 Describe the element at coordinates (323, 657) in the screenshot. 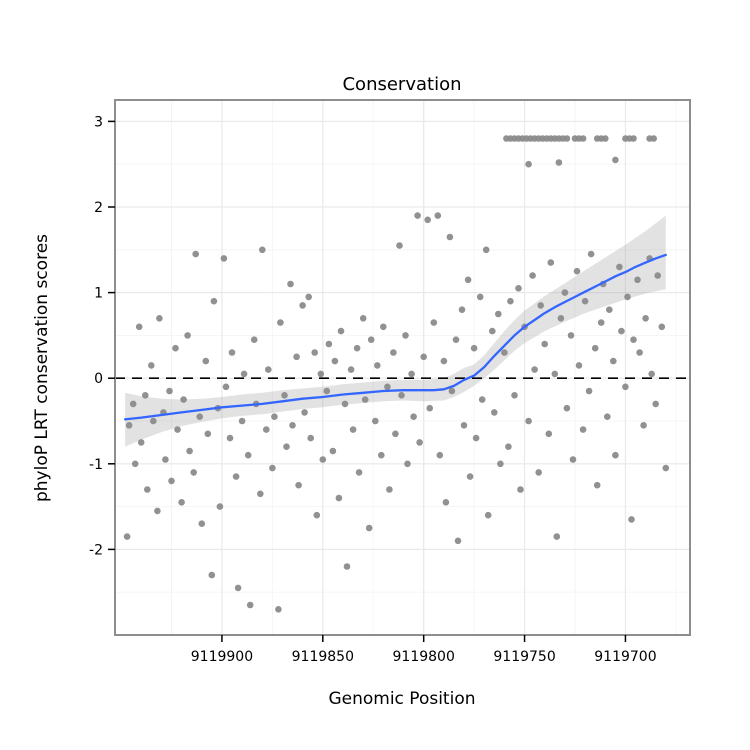

I see `x-tick-label: 9119850` at that location.